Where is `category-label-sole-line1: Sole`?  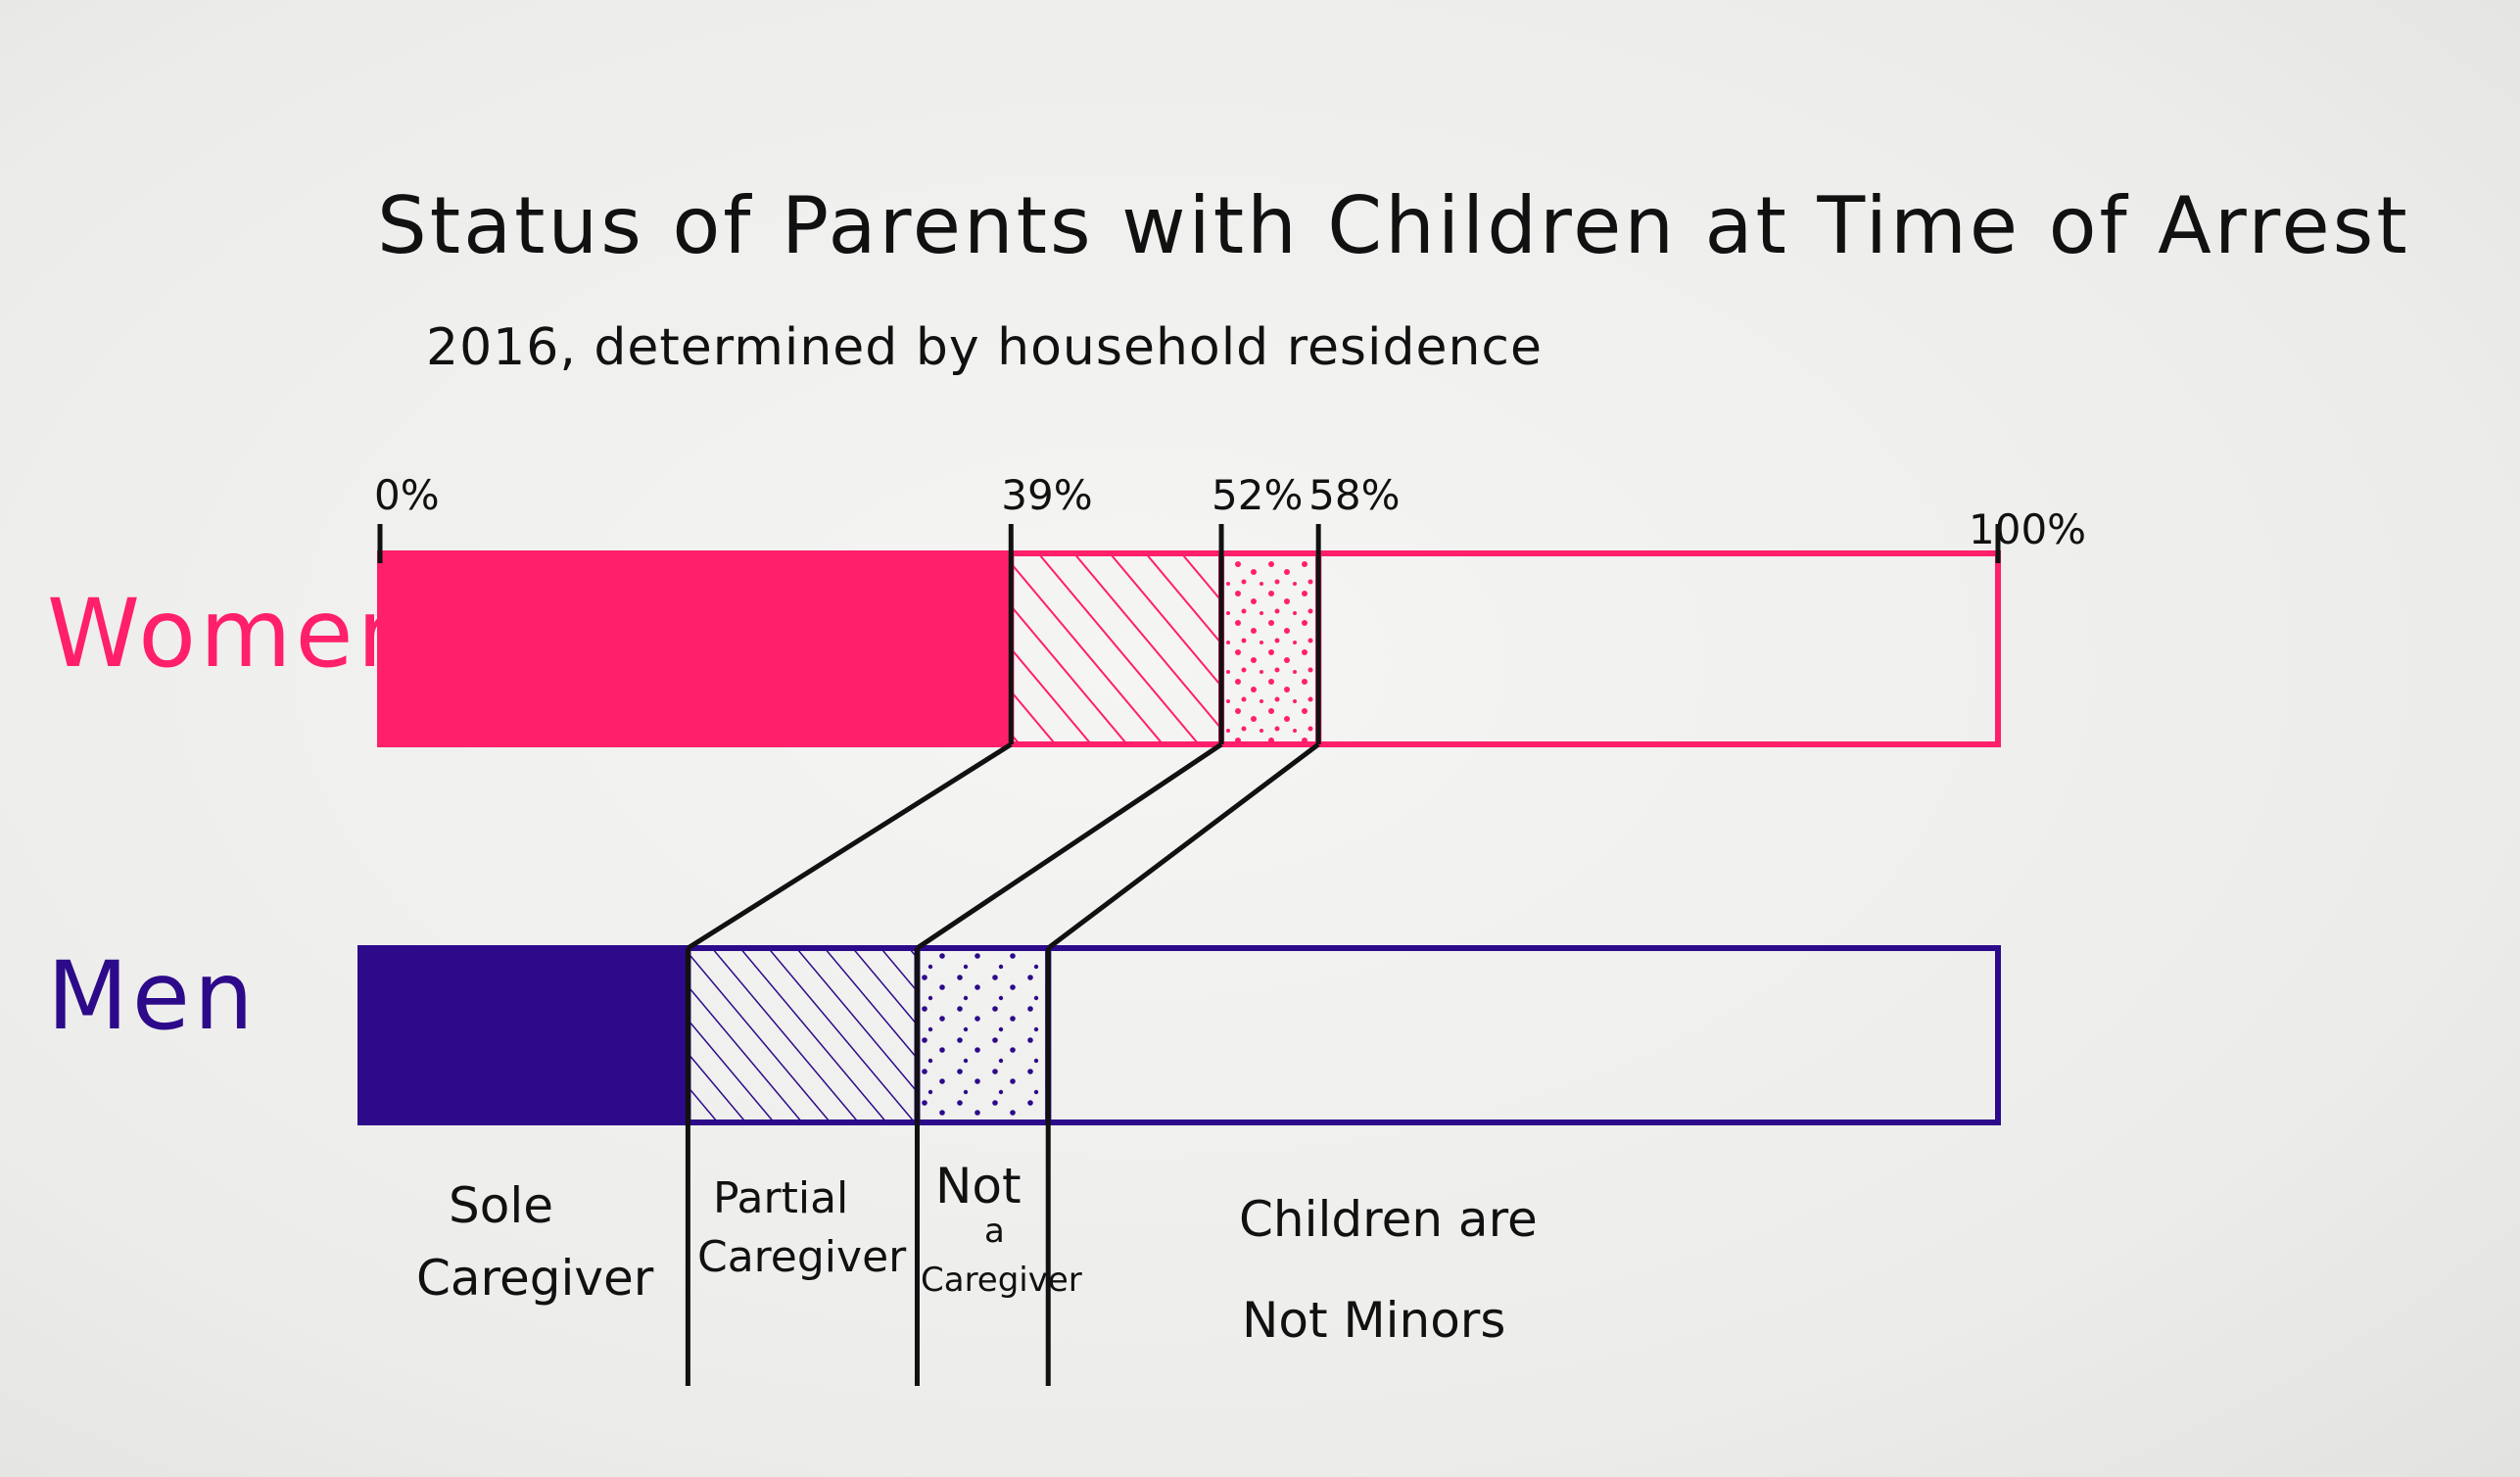
category-label-sole-line1: Sole is located at coordinates (501, 1205).